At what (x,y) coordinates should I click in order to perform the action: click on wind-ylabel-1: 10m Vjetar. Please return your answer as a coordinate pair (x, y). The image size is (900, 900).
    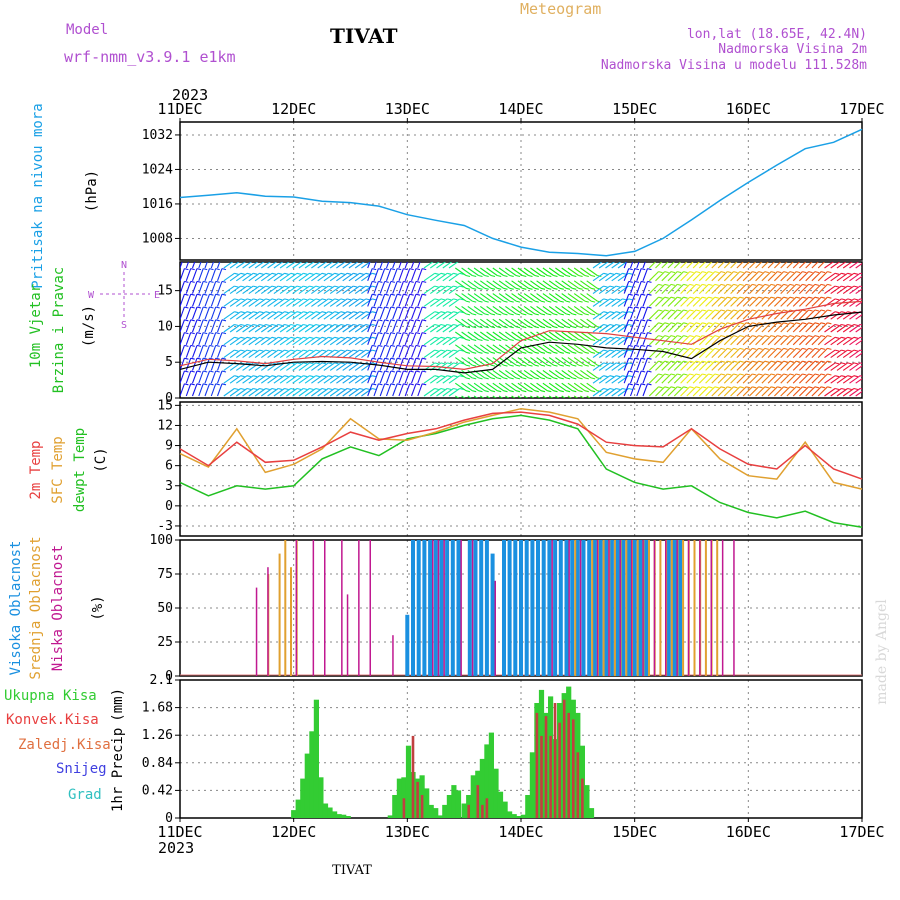
    Looking at the image, I should click on (36, 326).